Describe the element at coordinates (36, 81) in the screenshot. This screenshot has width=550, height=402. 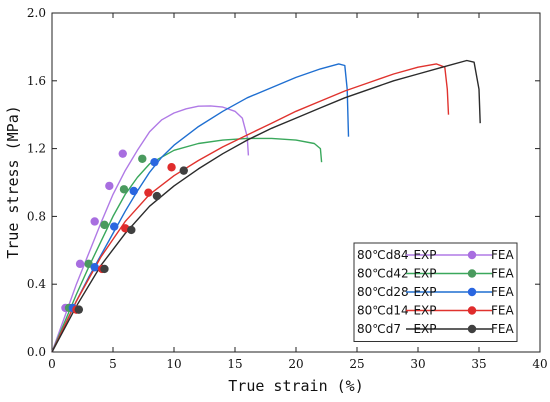
I see `y-tick-label: 1.6` at that location.